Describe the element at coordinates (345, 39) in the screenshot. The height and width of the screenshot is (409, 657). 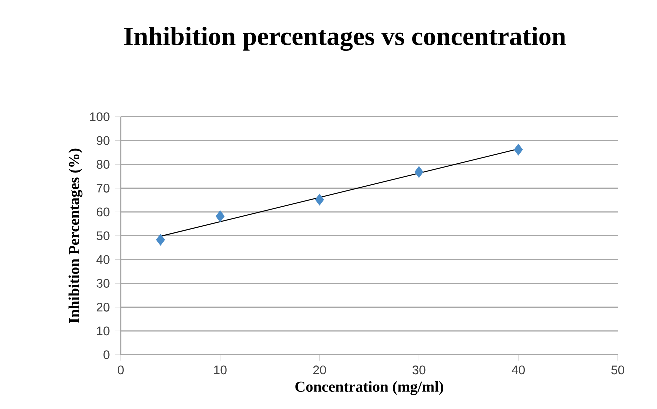
I see `chart-title: Inhibition percentages vs concentration` at that location.